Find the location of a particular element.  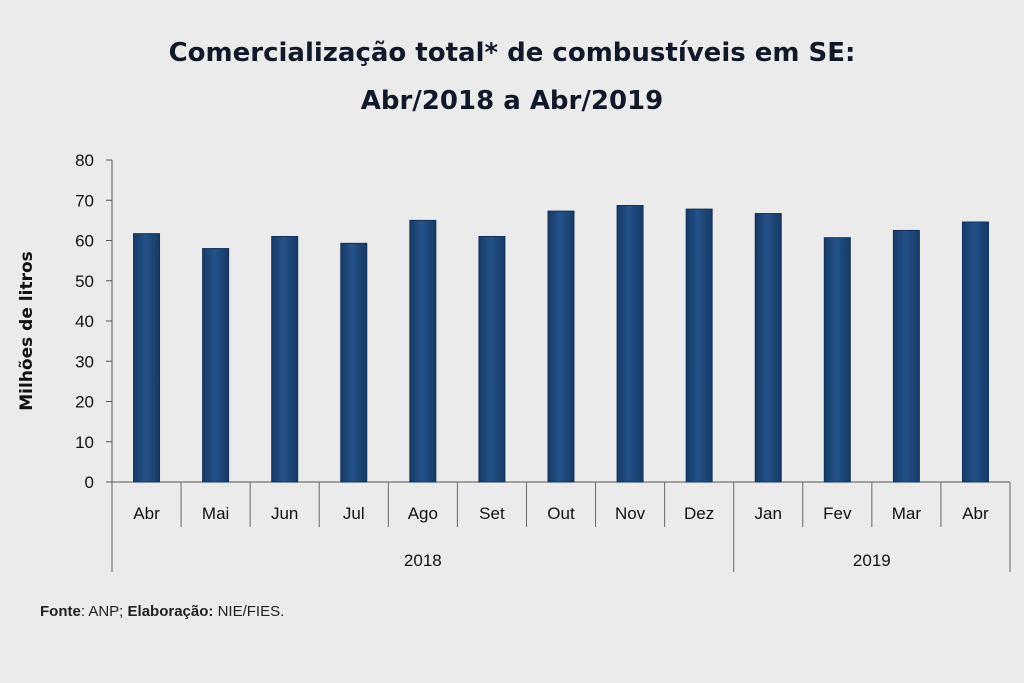

source-label: Fonte is located at coordinates (60, 611).